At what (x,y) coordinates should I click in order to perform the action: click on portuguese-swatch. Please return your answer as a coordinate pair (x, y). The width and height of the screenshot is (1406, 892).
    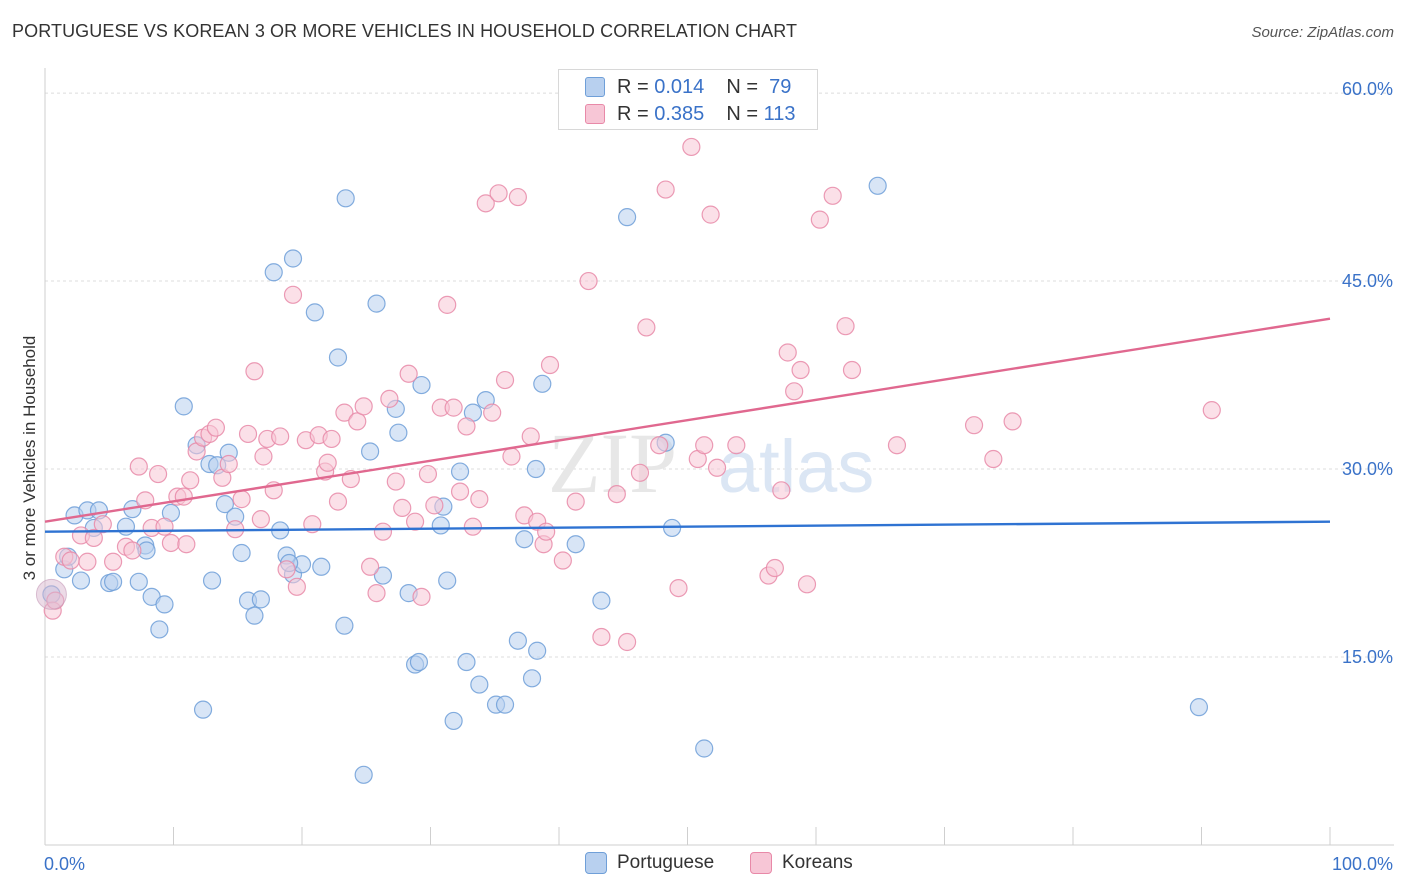
    Looking at the image, I should click on (595, 87).